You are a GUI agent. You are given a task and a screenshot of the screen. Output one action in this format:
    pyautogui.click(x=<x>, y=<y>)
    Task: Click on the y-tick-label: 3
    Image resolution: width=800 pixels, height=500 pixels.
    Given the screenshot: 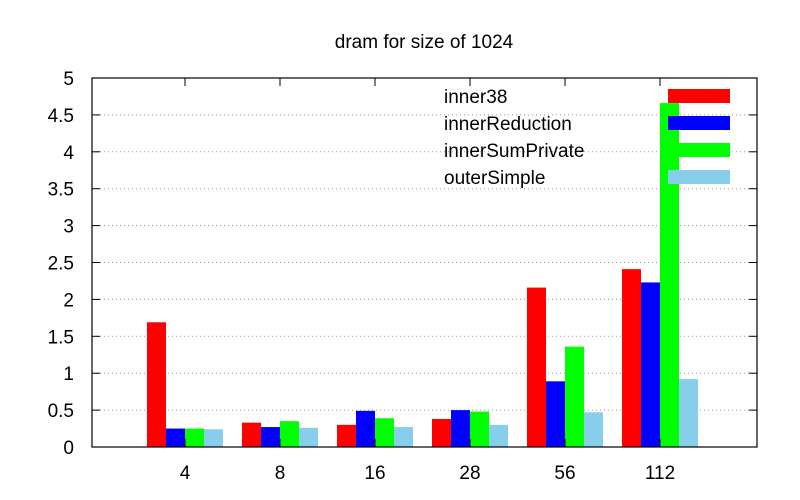 What is the action you would take?
    pyautogui.click(x=68, y=227)
    